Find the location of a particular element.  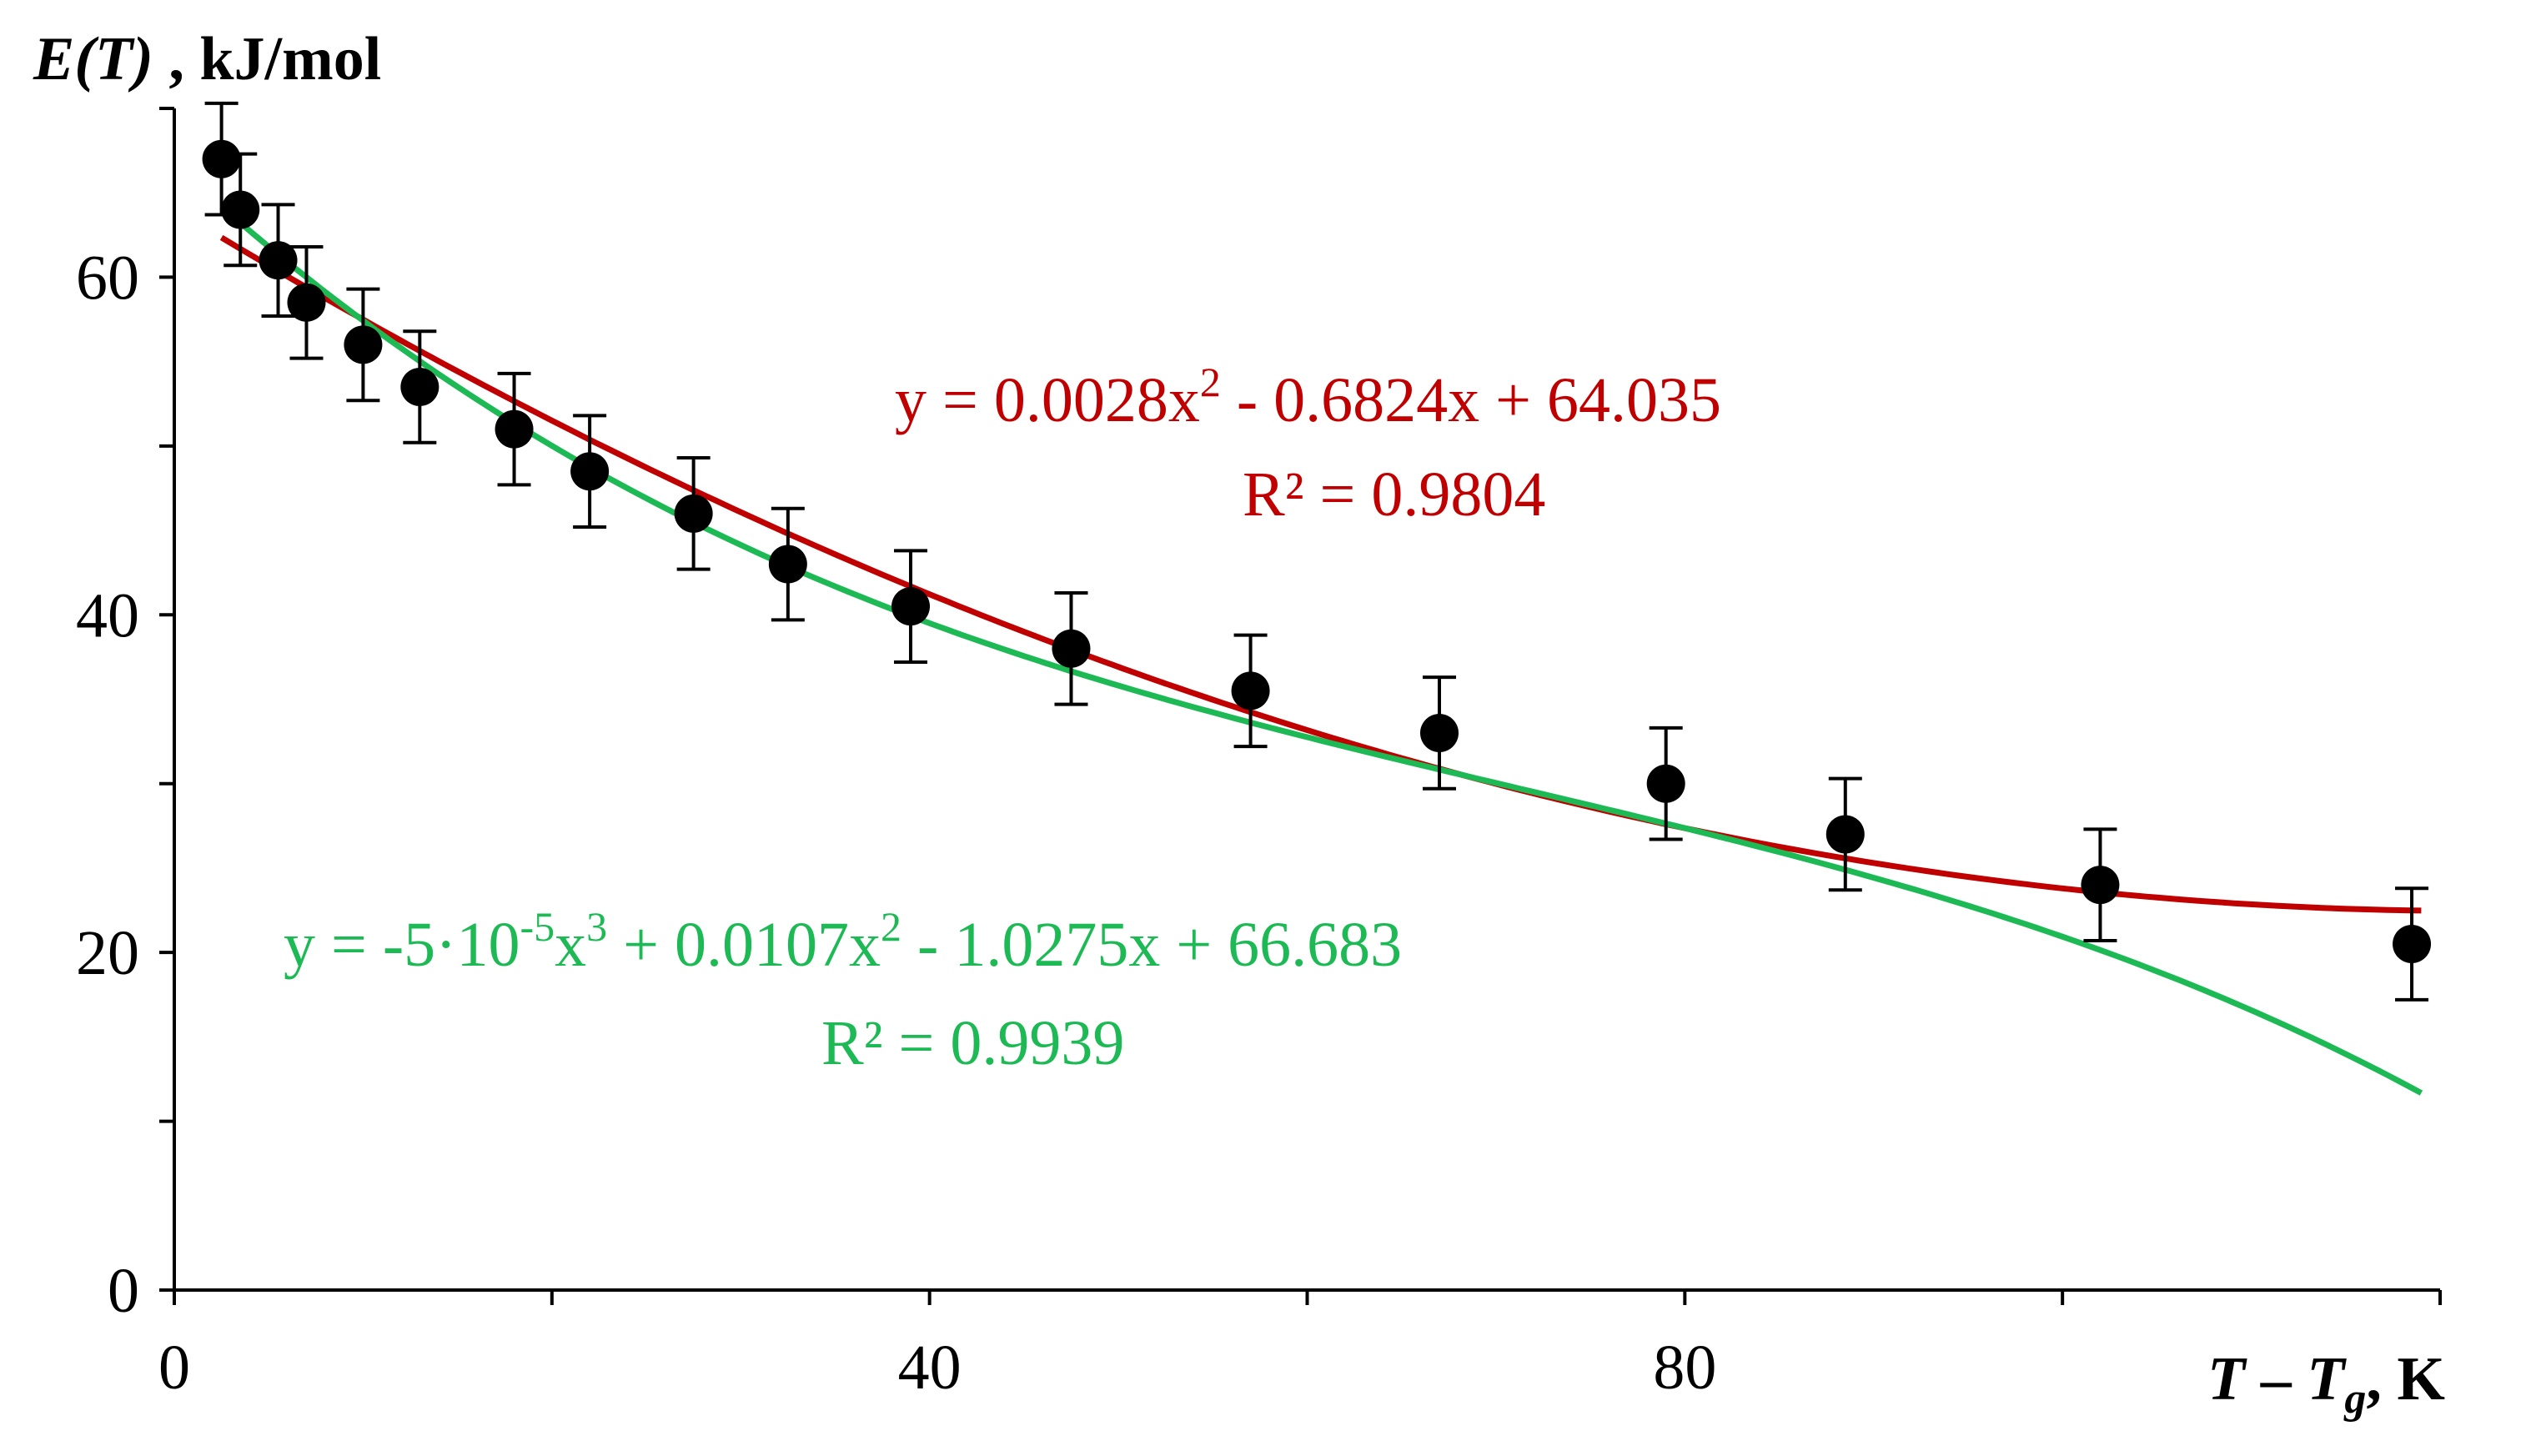

quadratic-fit-r2: R² = 0.9804 is located at coordinates (1394, 494).